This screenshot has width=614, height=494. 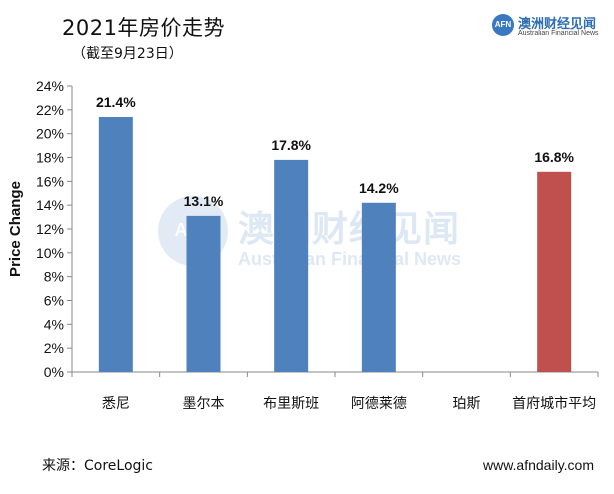 I want to click on y-tick-label: 18%, so click(x=50, y=158).